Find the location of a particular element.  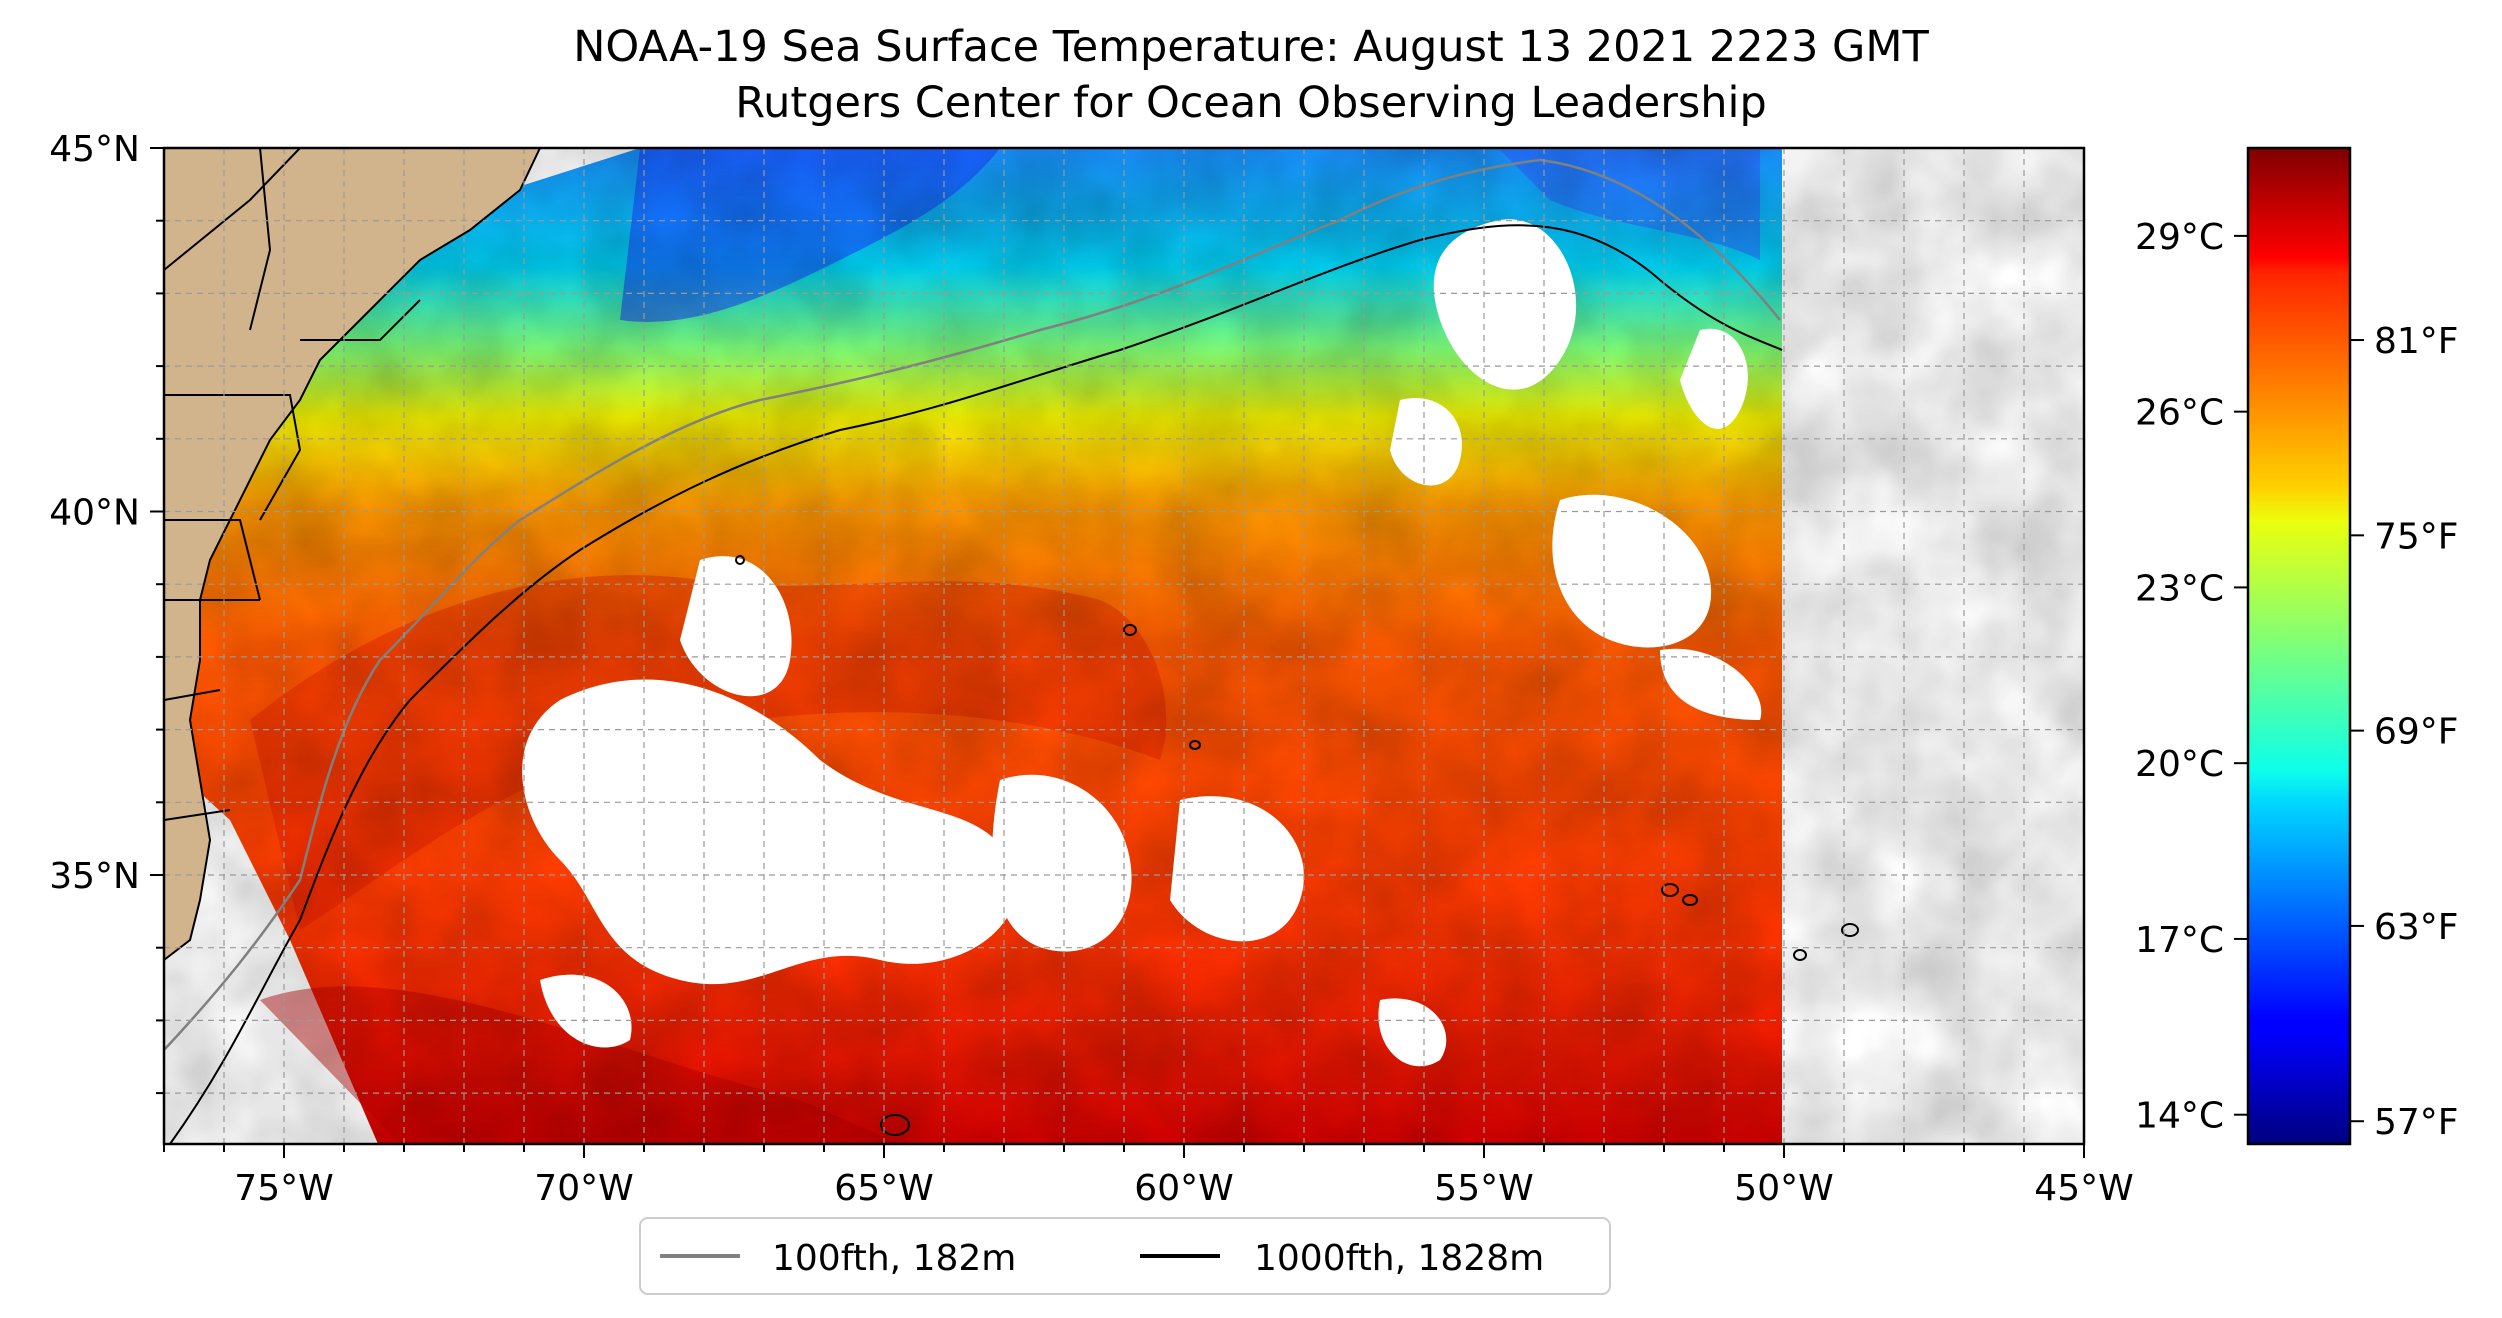

colorbar-celsius-label: 23°C is located at coordinates (2179, 588).